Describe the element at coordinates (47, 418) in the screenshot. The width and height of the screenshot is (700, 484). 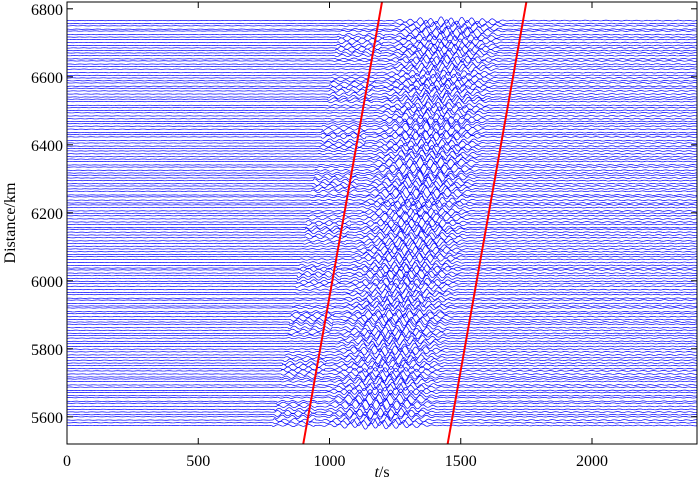
I see `y-tick-label: 5600` at that location.